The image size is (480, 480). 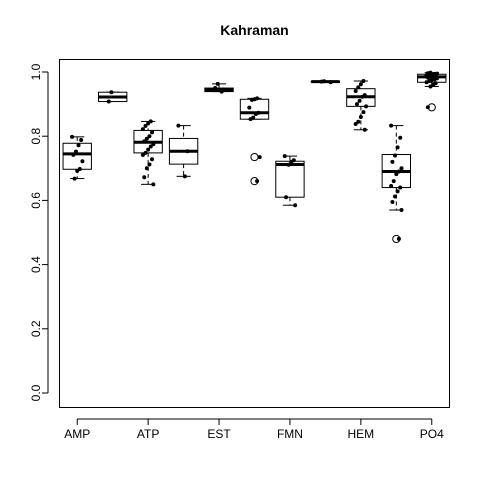 I want to click on x-tick-label: AMP, so click(x=77, y=434).